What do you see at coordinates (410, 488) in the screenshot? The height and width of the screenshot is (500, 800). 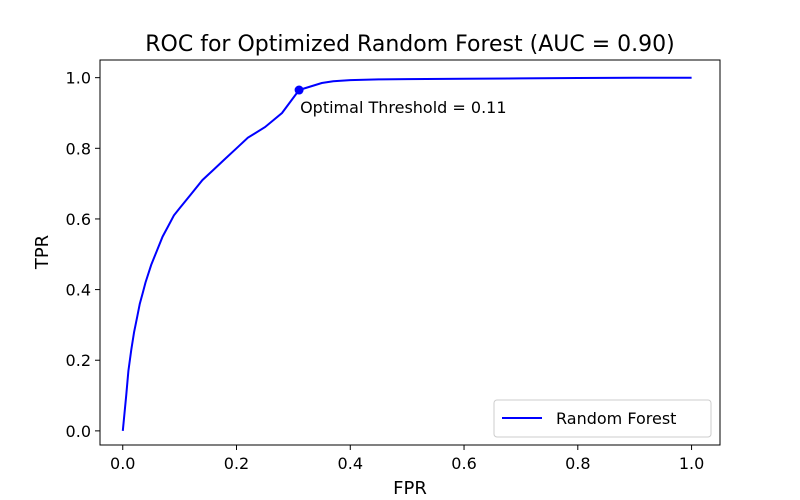 I see `x-axis-label: FPR` at bounding box center [410, 488].